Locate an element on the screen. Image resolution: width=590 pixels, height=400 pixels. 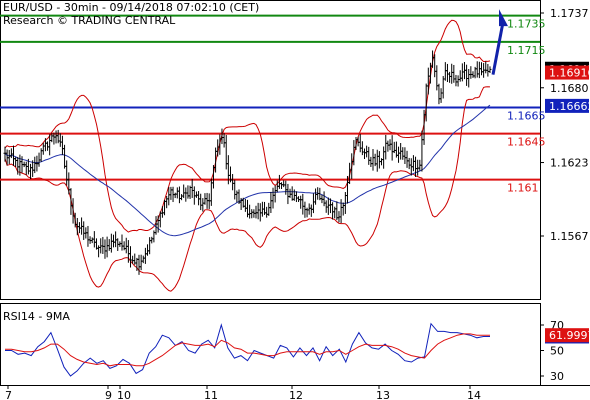
time-axis: 7 9 10 11 12 13 14 is located at coordinates (243, 392).